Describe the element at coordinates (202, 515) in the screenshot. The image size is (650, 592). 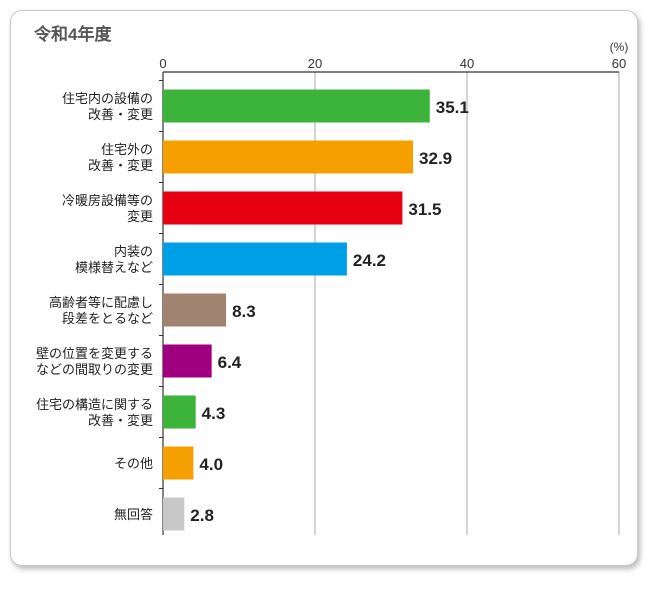
I see `value-label: 2.8` at that location.